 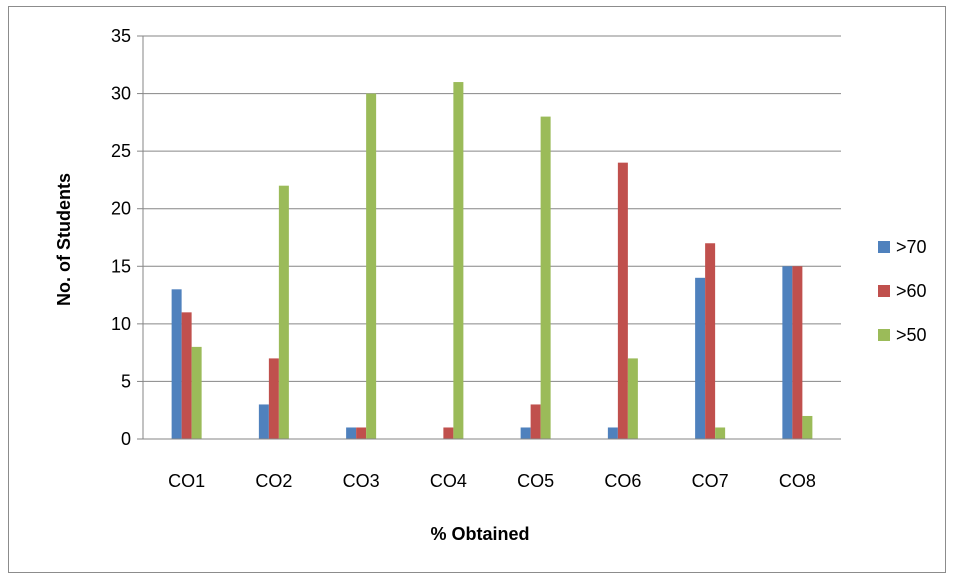 I want to click on y-tick-label: 35, so click(x=121, y=36).